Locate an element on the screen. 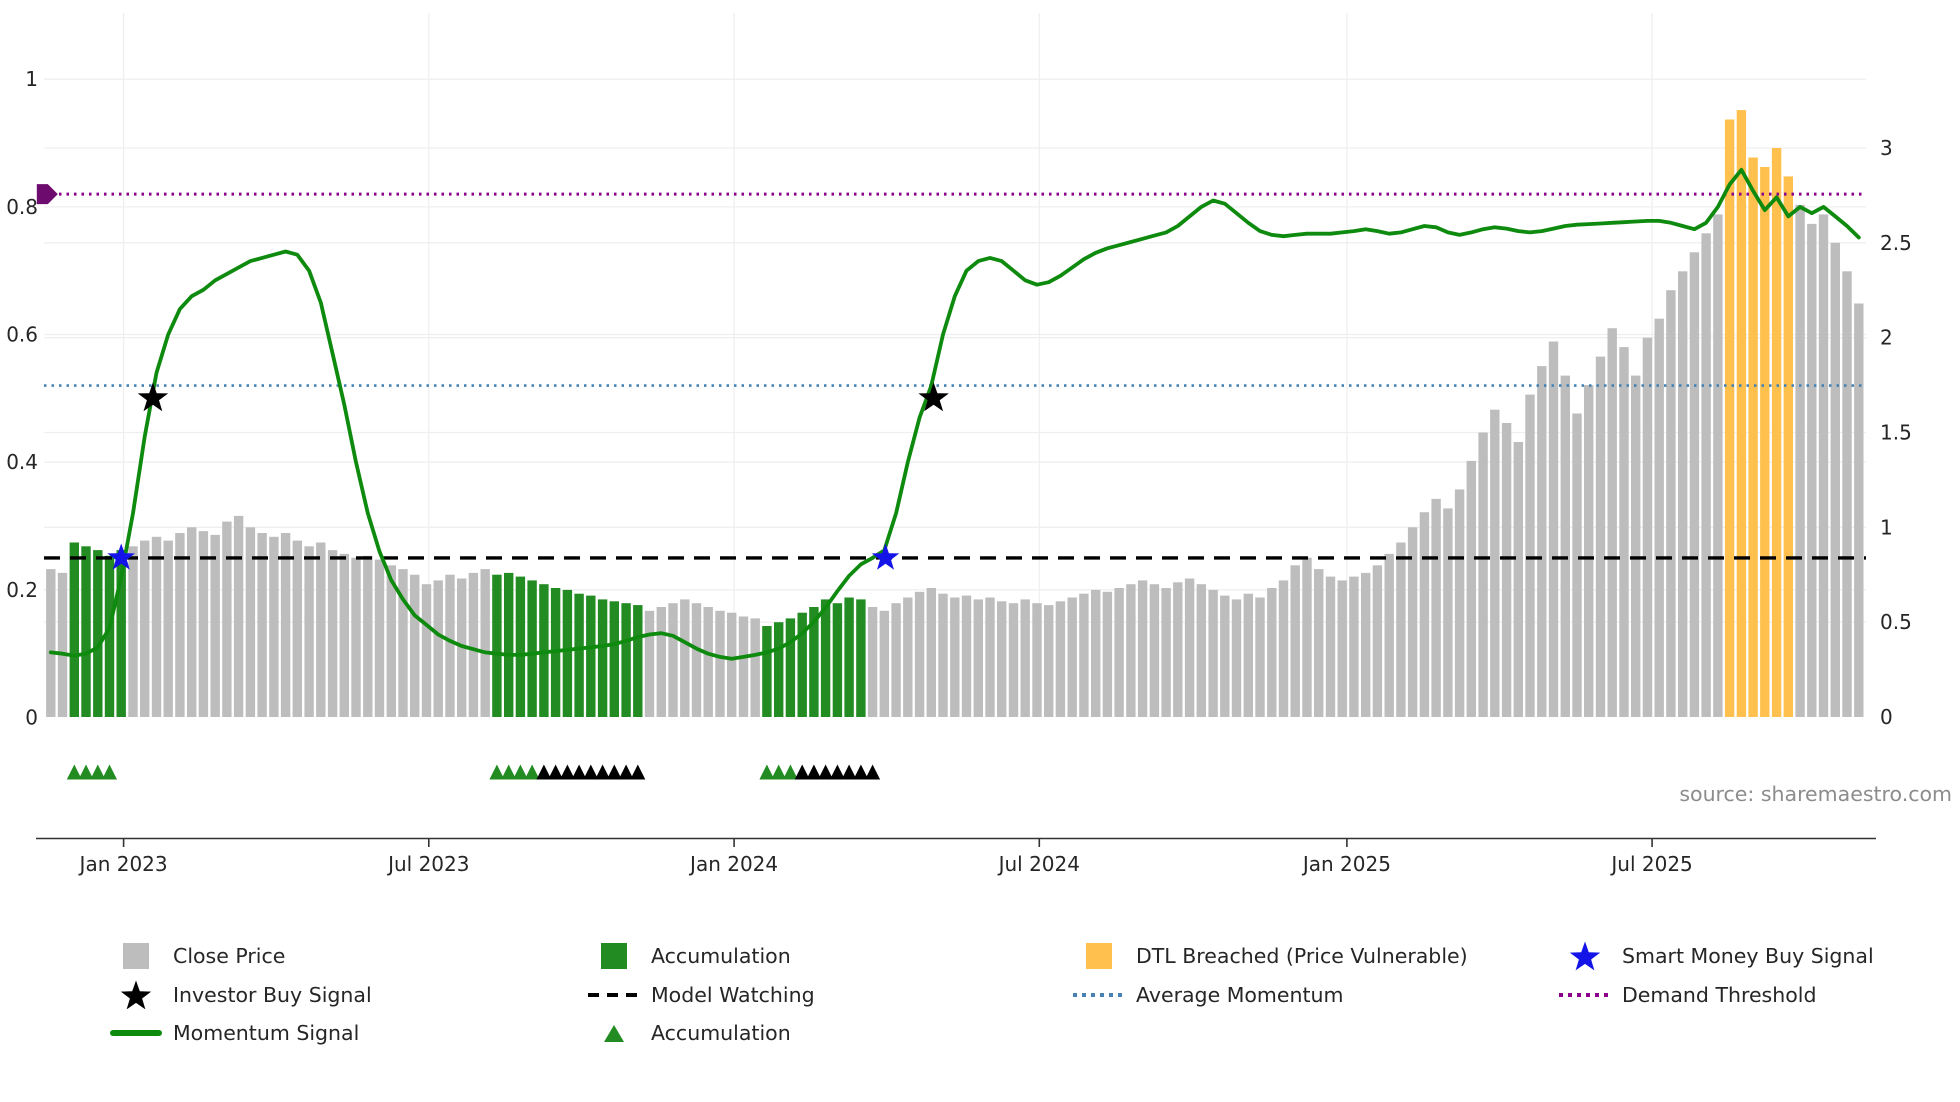 The image size is (1960, 1102). legend-item-smart-money-buy-signal: Smart Money Buy Signal is located at coordinates (1715, 956).